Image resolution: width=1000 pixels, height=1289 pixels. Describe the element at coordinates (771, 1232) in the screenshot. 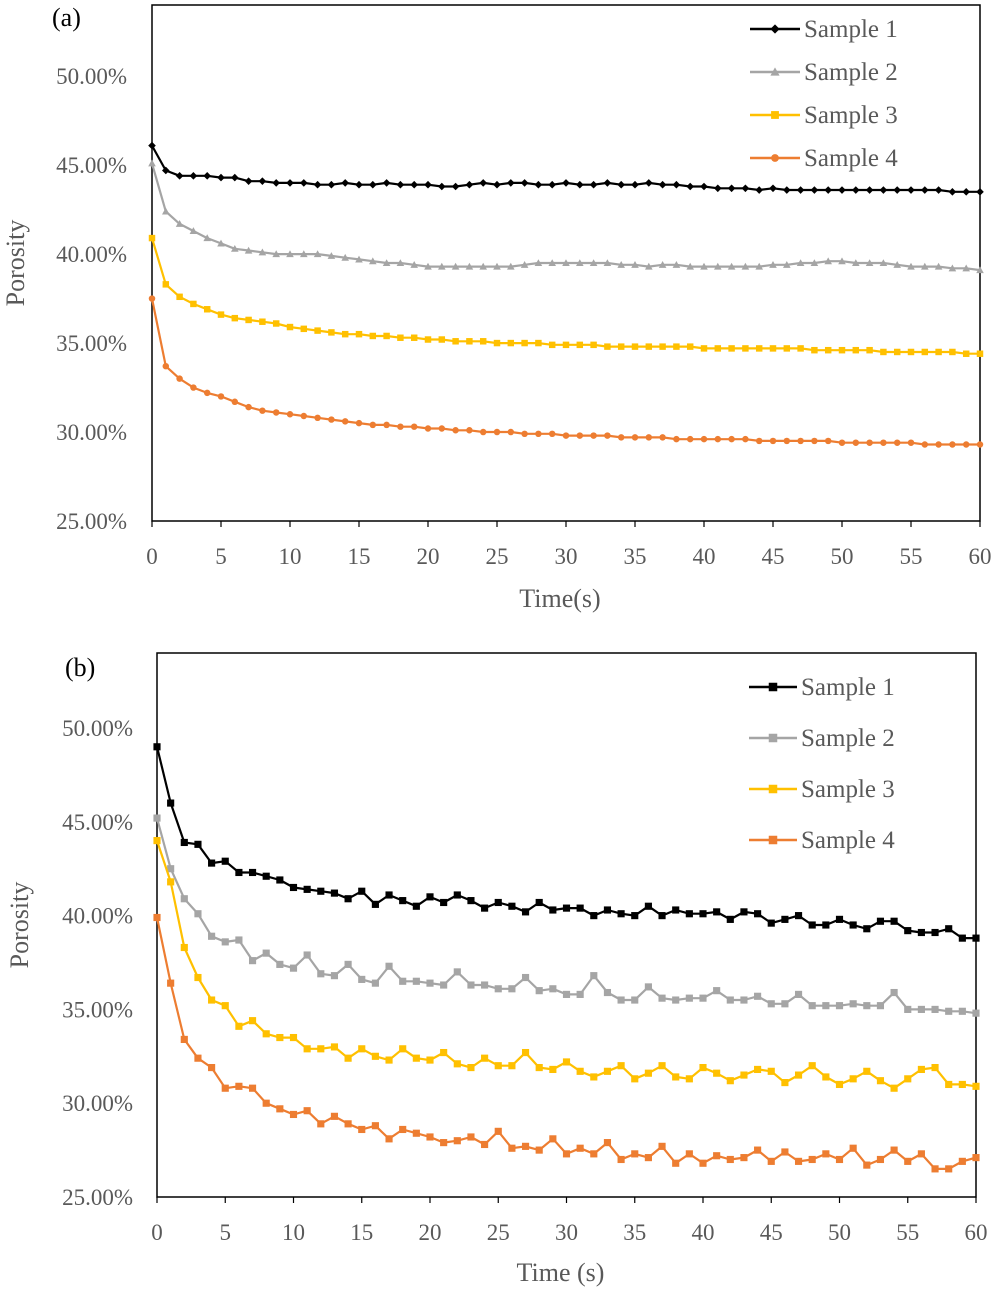

I see `x-tick-label: 45` at that location.